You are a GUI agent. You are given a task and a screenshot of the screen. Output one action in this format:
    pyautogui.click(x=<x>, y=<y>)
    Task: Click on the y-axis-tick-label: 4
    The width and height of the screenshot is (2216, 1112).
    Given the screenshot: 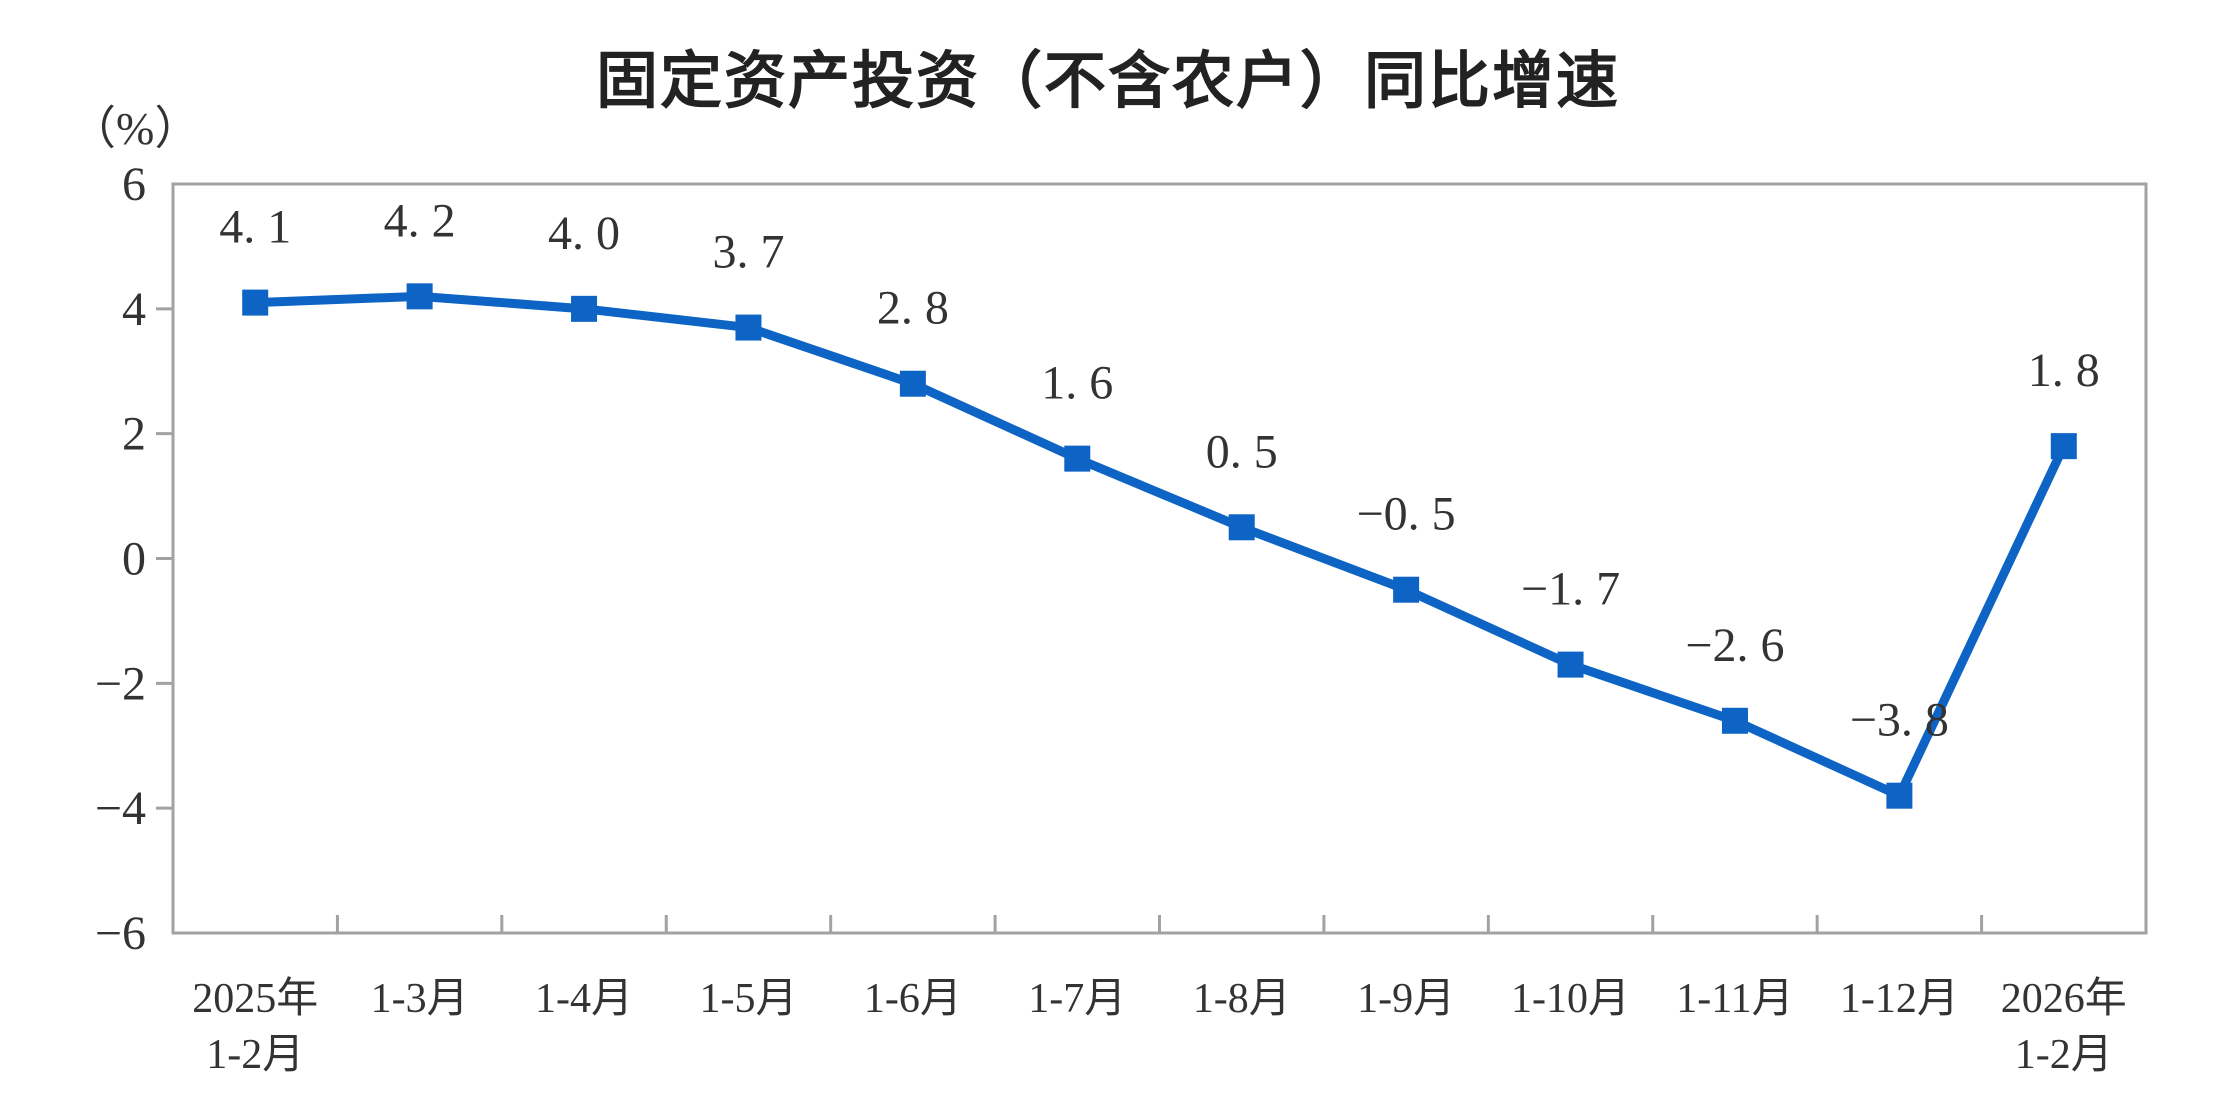 What is the action you would take?
    pyautogui.click(x=134, y=309)
    